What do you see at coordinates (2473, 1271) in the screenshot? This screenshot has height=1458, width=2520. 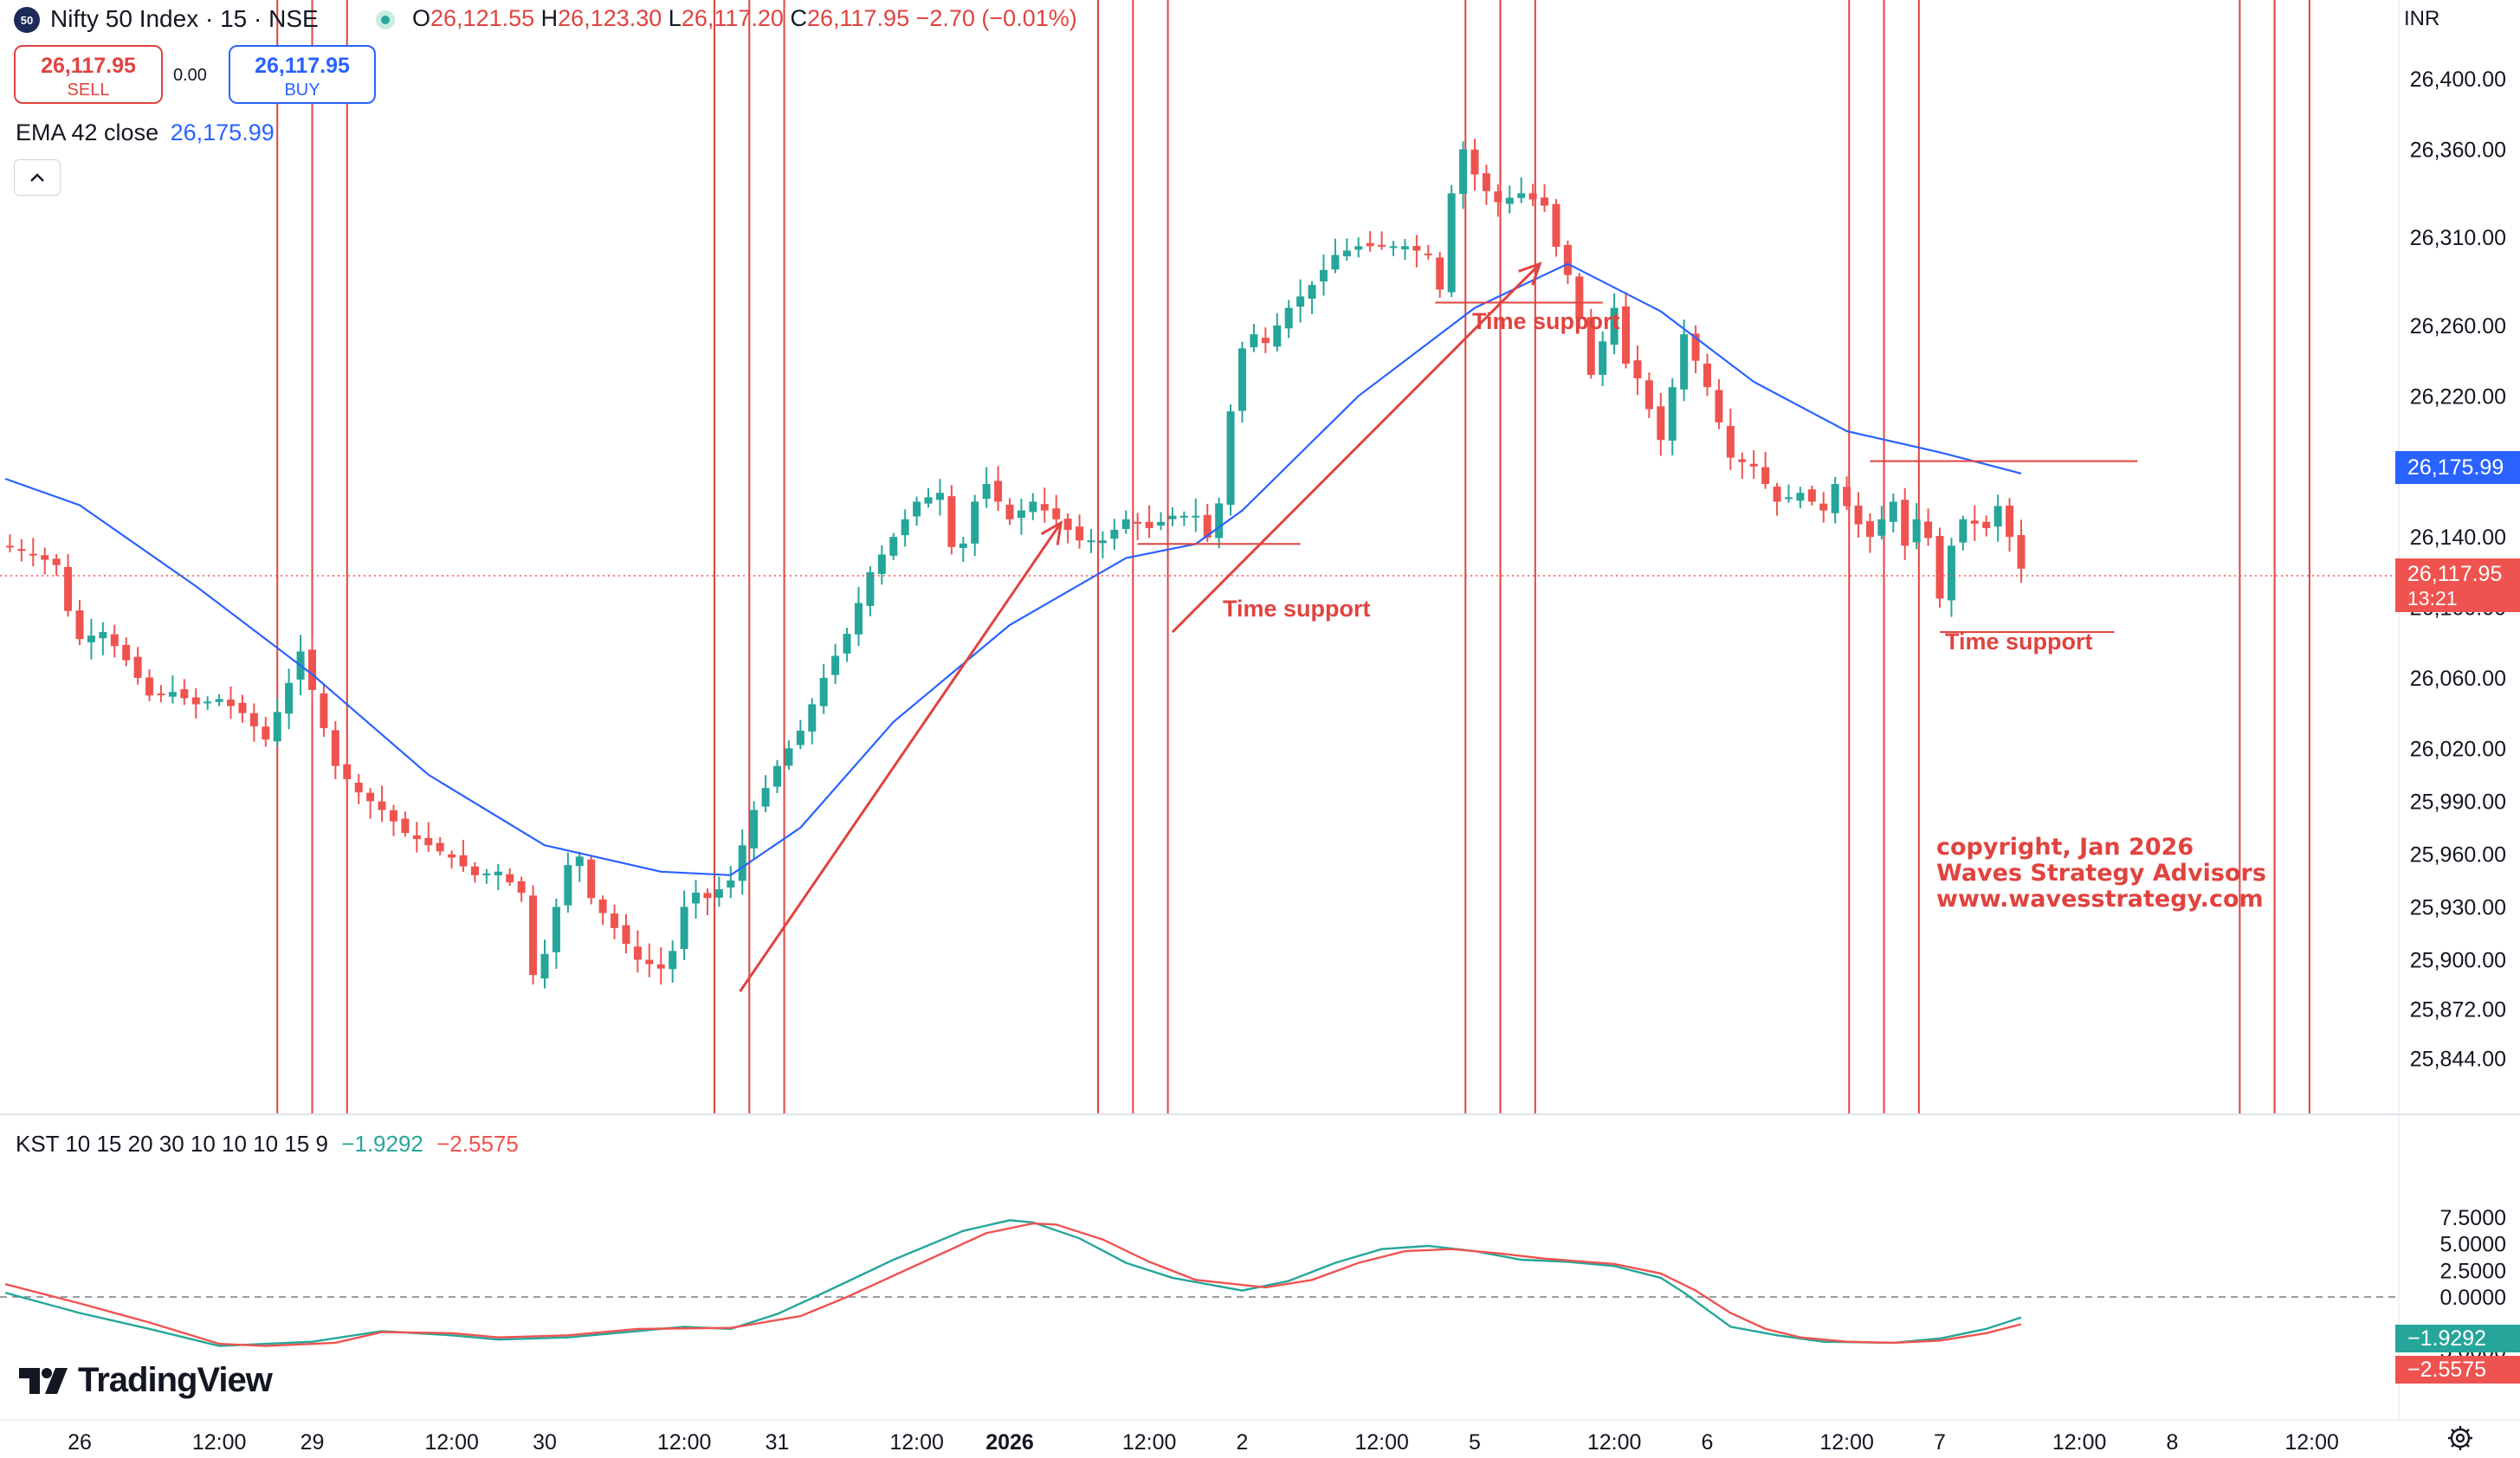 I see `kst-tick-label: 2.5000` at bounding box center [2473, 1271].